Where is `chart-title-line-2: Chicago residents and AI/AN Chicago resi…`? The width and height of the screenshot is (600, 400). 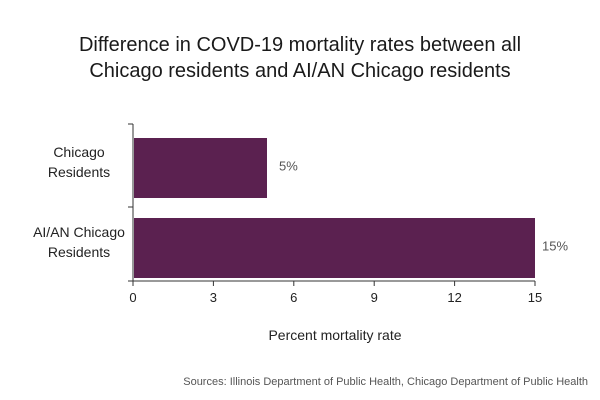 chart-title-line-2: Chicago residents and AI/AN Chicago resi… is located at coordinates (300, 71).